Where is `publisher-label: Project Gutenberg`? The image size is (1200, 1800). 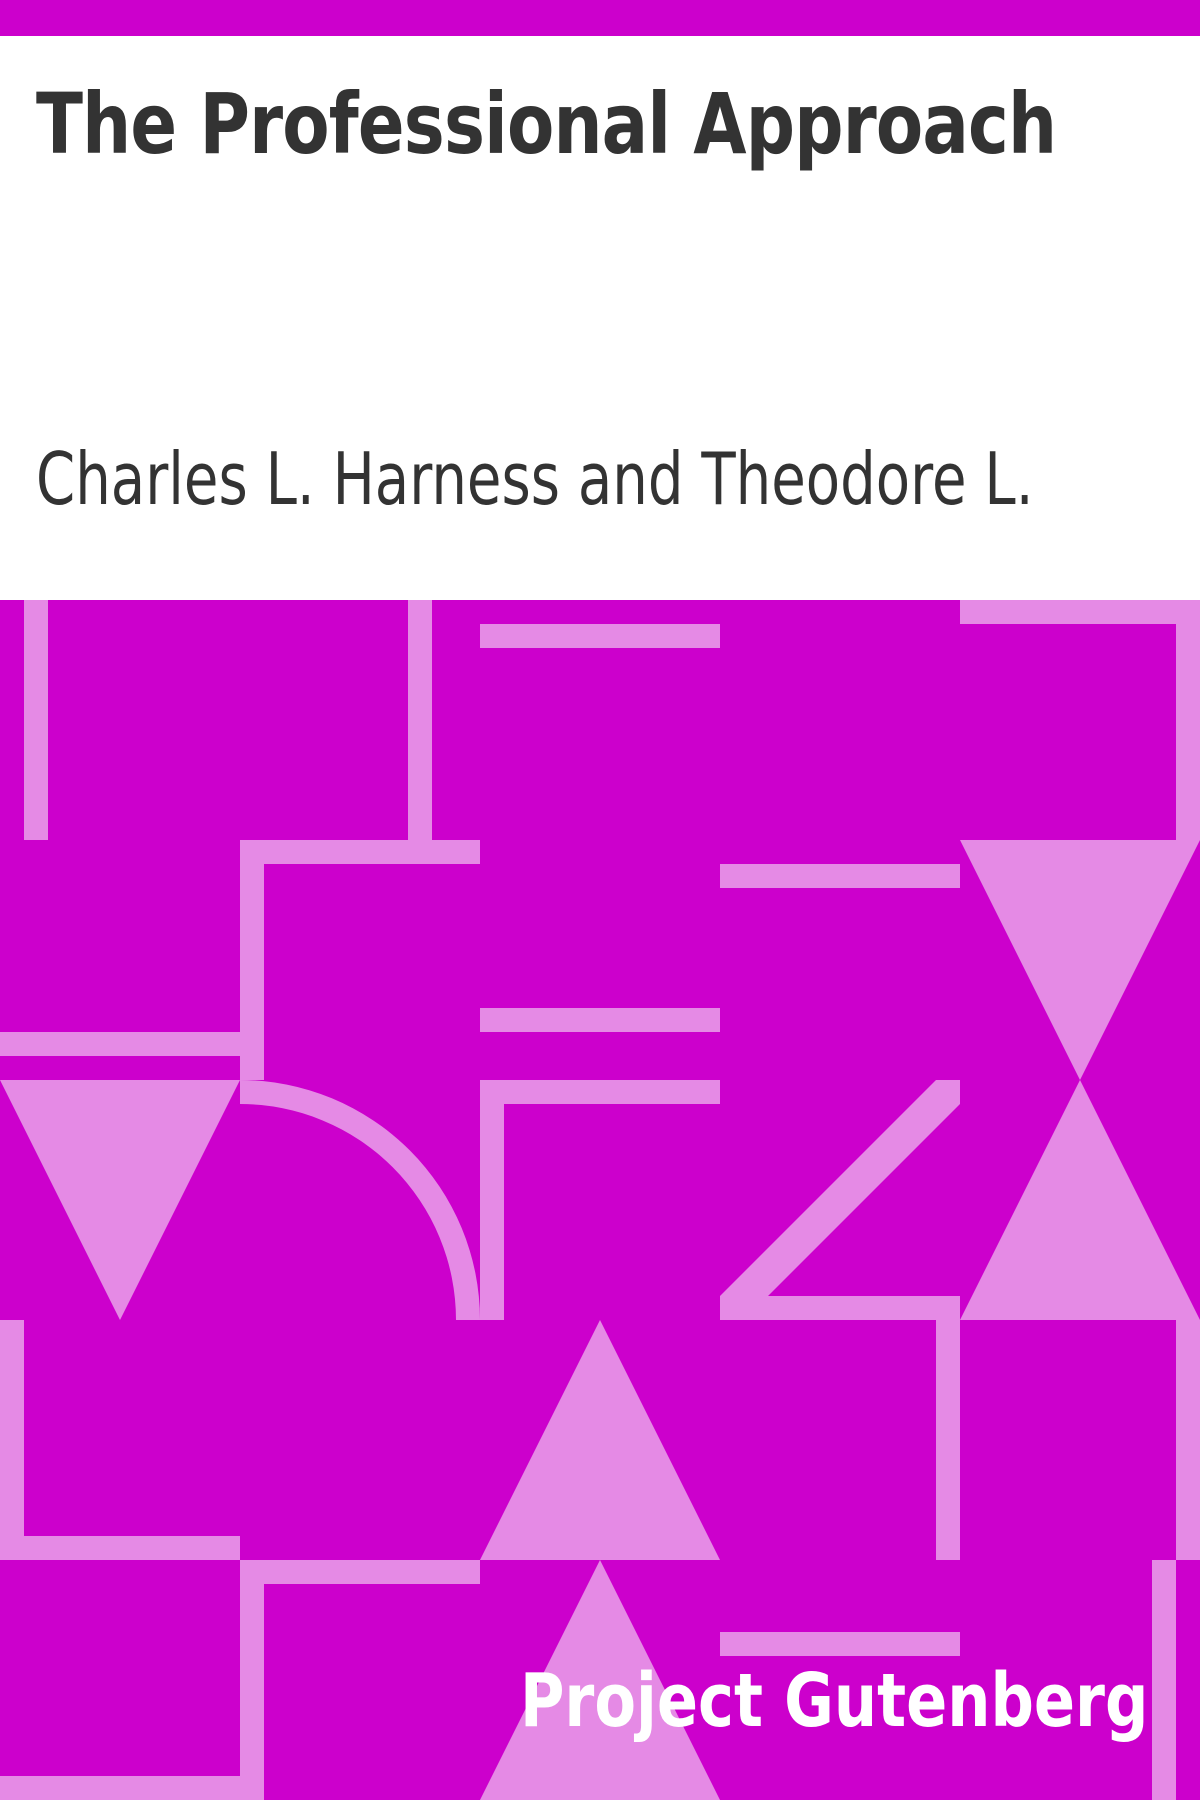 publisher-label: Project Gutenberg is located at coordinates (833, 1700).